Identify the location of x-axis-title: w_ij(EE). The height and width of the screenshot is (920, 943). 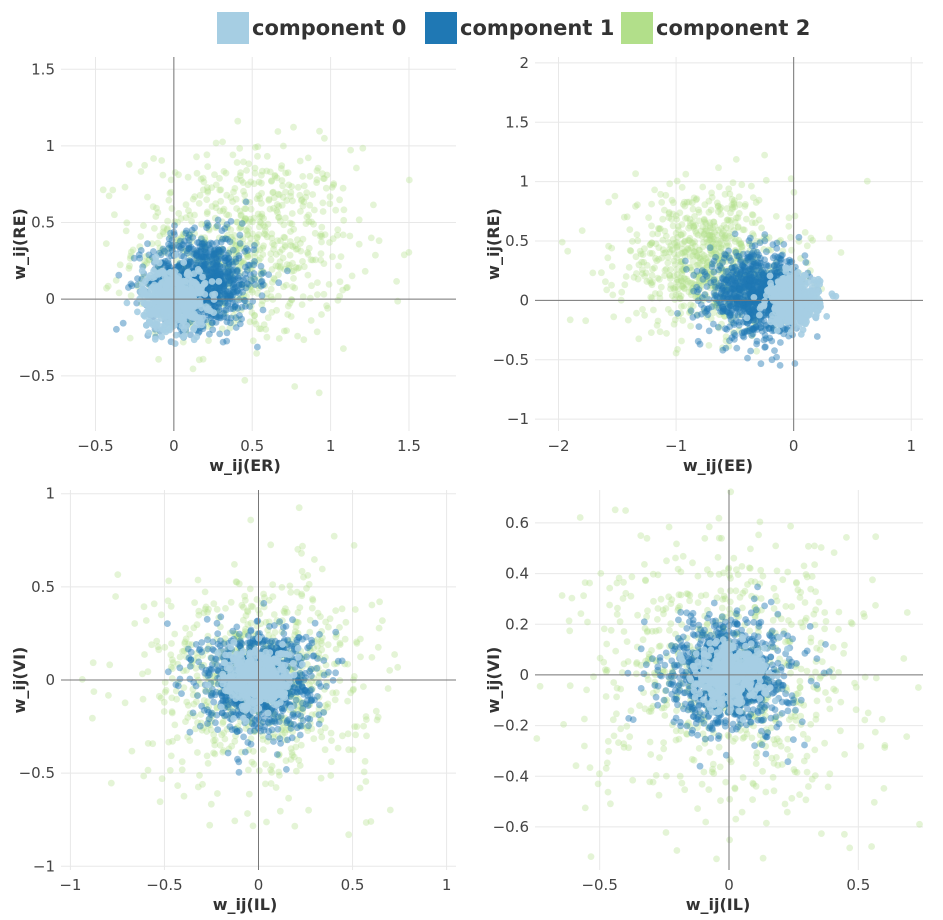
(718, 465).